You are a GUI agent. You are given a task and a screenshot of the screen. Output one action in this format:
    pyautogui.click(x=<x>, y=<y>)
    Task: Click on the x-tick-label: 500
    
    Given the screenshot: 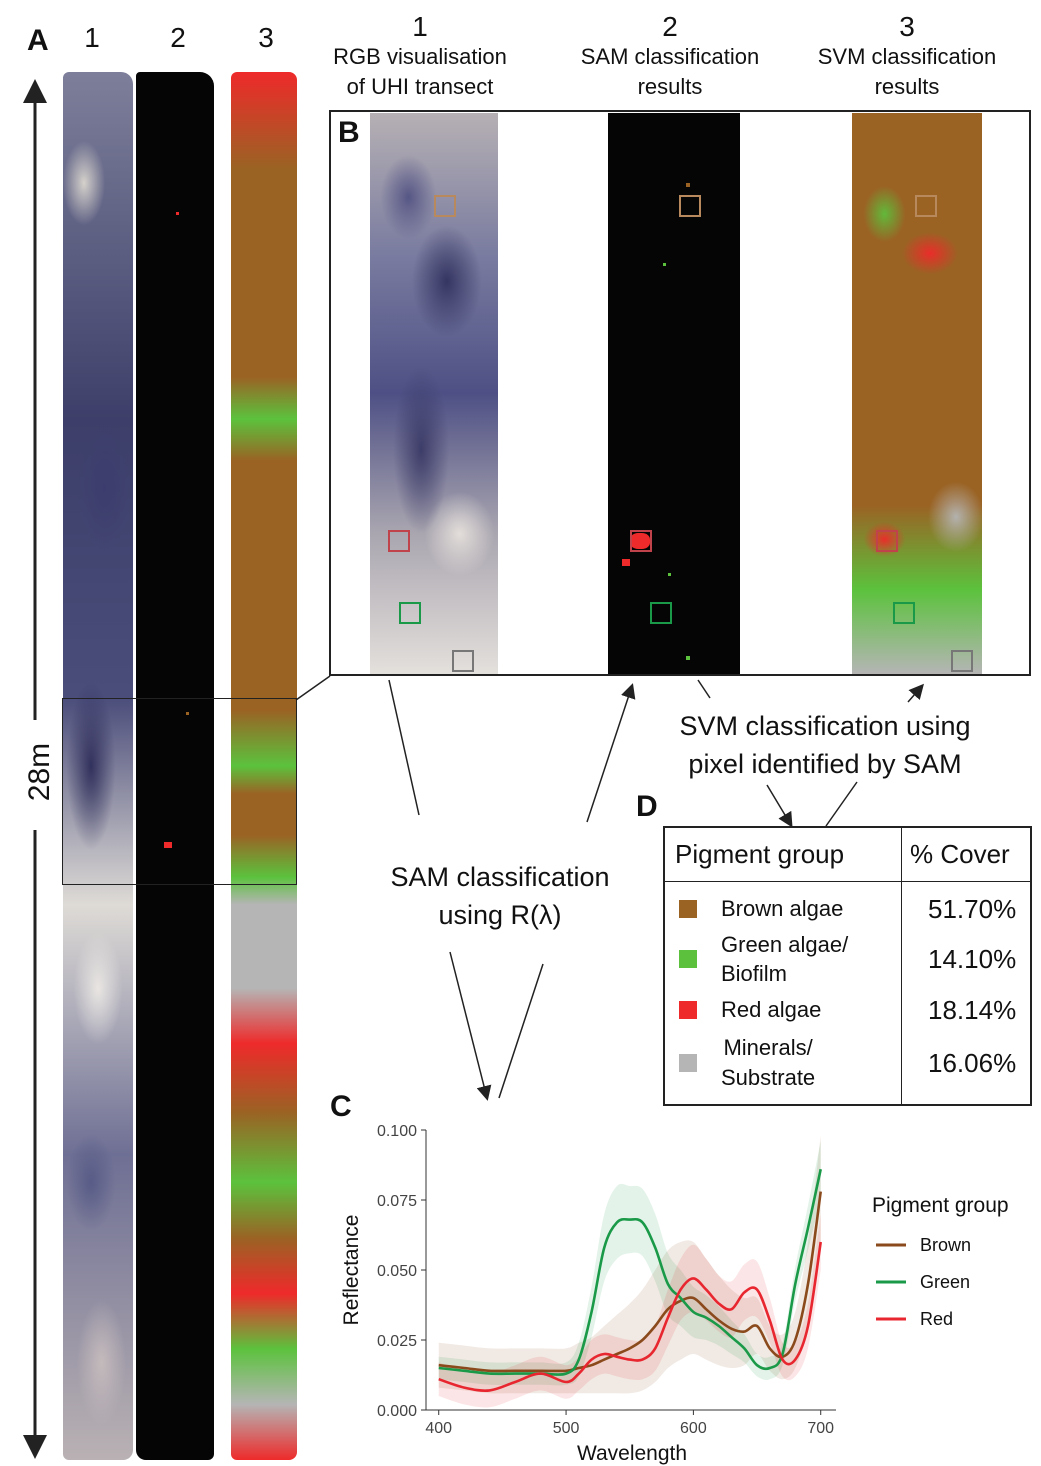 What is the action you would take?
    pyautogui.click(x=566, y=1428)
    